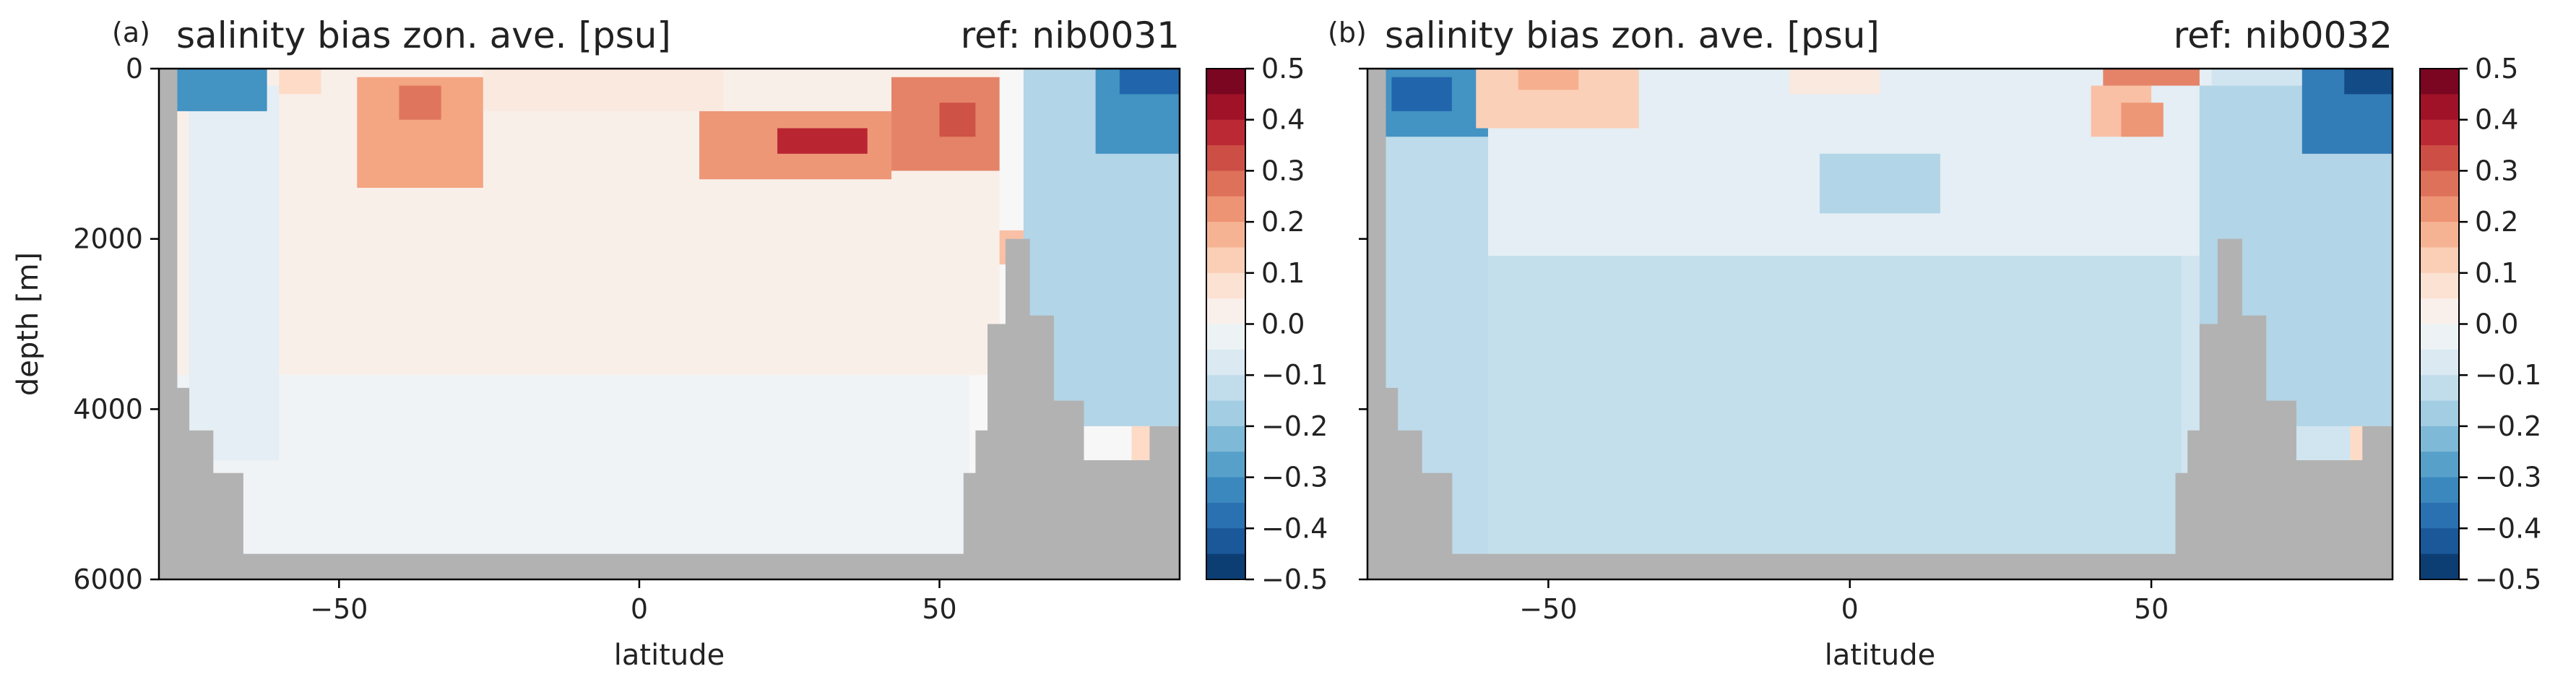 This screenshot has height=682, width=2576. I want to click on x-axis-label: latitude, so click(669, 655).